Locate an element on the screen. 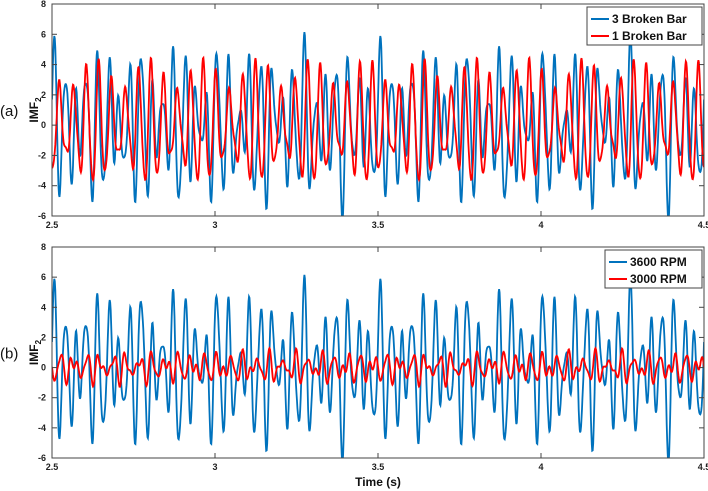  legend: 3600 RPM 3000 RPM is located at coordinates (653, 269).